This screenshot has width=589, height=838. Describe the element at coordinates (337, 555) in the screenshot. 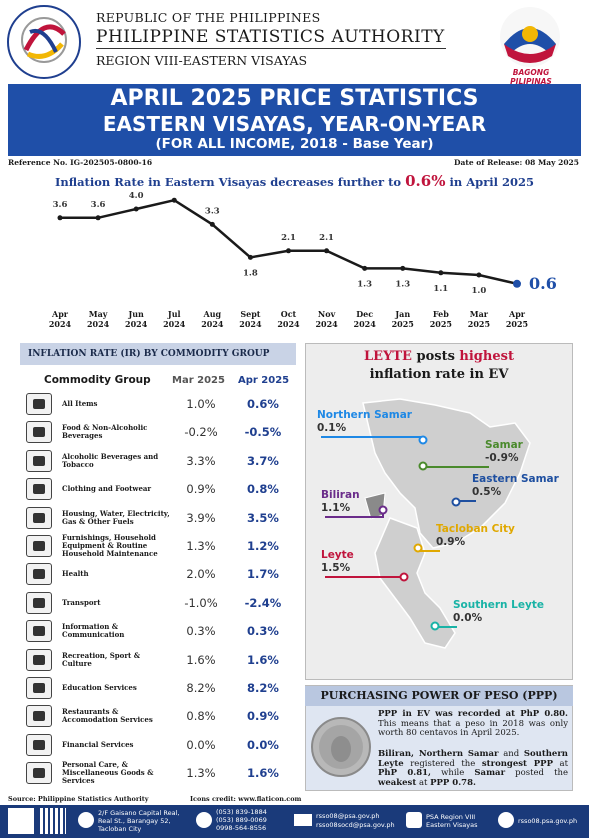

I see `region-name: Leyte` at that location.